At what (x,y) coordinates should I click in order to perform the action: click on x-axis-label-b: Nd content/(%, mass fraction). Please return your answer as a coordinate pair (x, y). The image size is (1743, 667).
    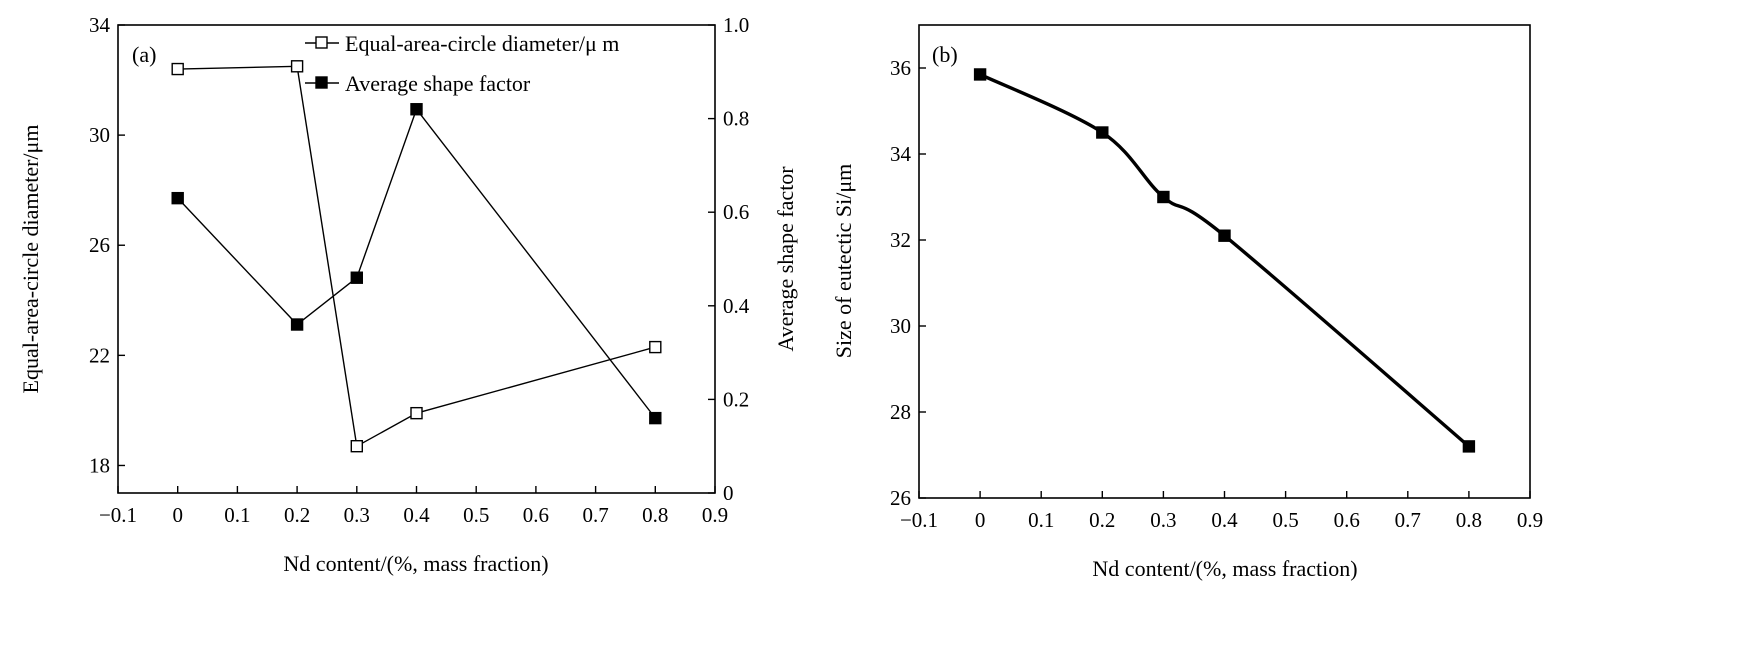
    Looking at the image, I should click on (1224, 568).